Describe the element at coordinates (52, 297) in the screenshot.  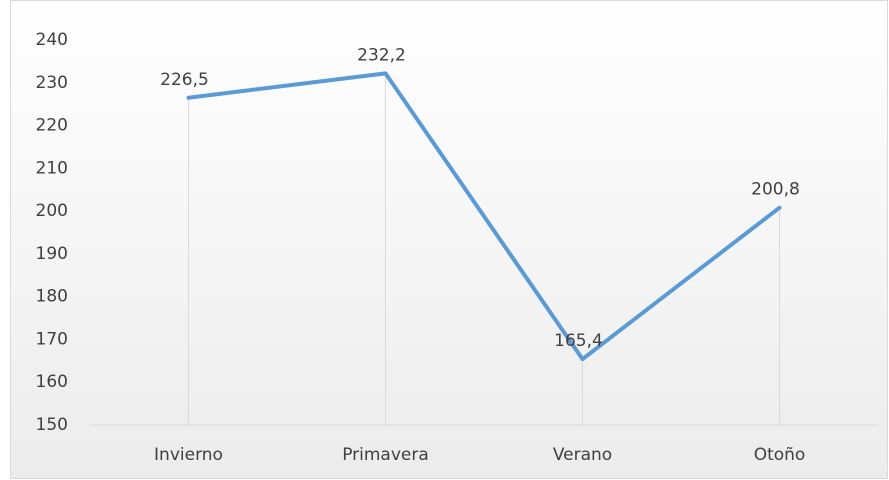
I see `y-tick-label: 180` at that location.